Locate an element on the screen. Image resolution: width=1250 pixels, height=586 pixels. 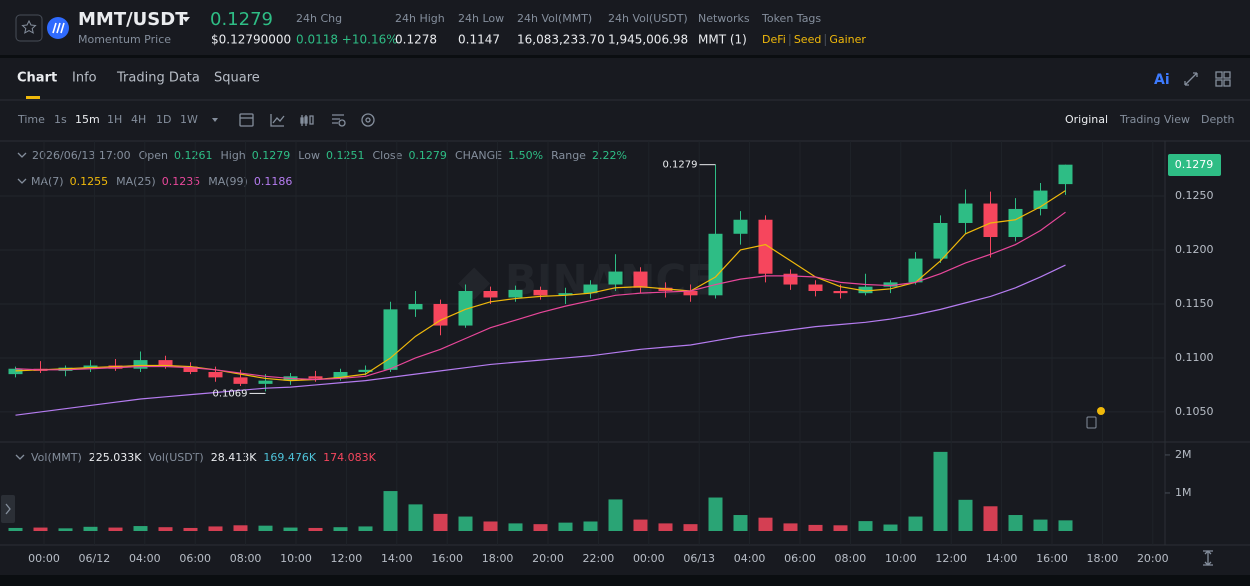
pair-name: MMT/USDT is located at coordinates (133, 19).